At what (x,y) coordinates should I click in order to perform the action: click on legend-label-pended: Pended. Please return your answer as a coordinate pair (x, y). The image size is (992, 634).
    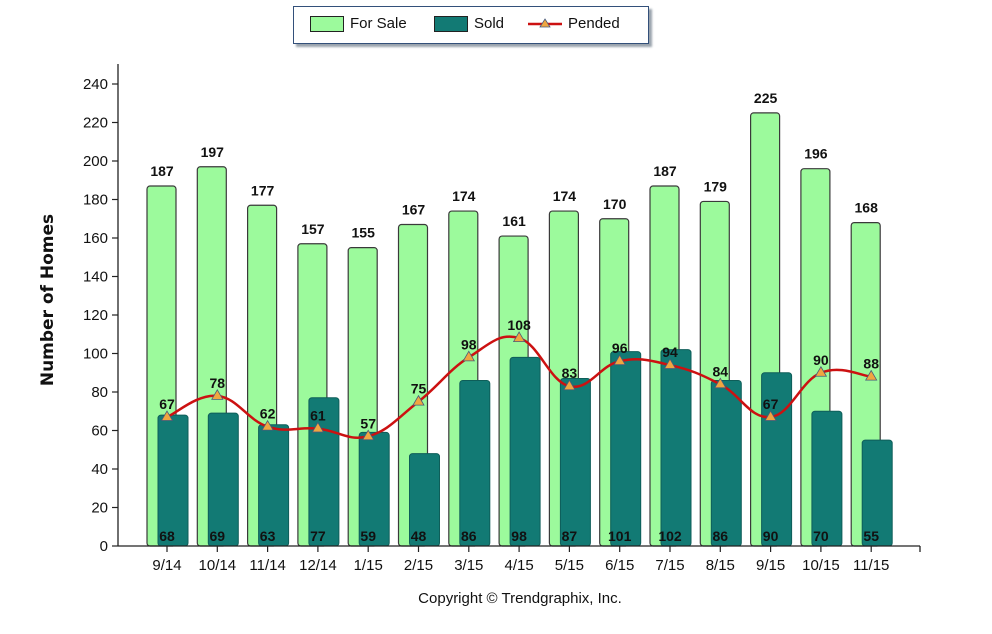
    Looking at the image, I should click on (594, 23).